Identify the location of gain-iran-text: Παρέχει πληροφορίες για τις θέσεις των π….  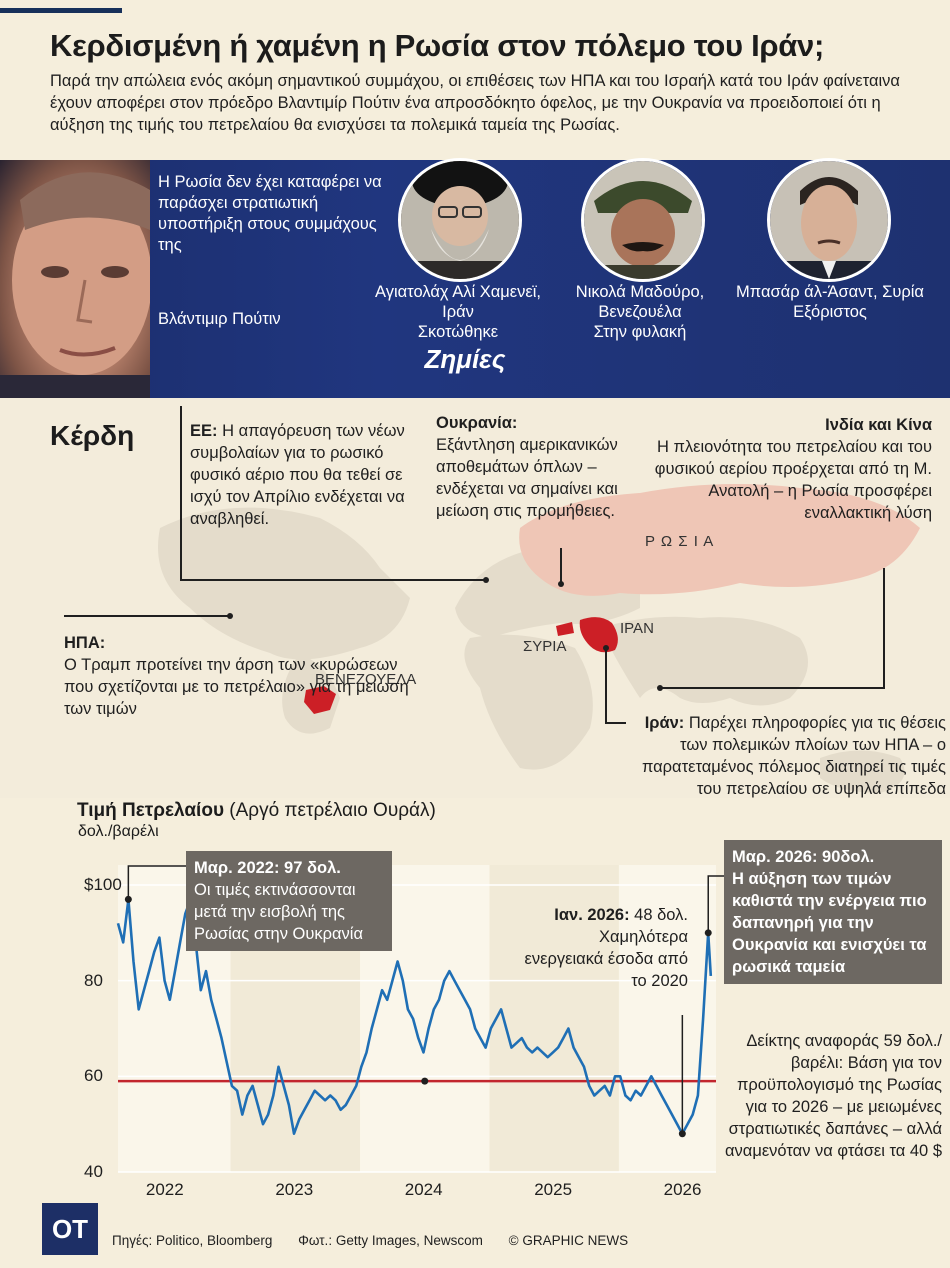
(793, 756).